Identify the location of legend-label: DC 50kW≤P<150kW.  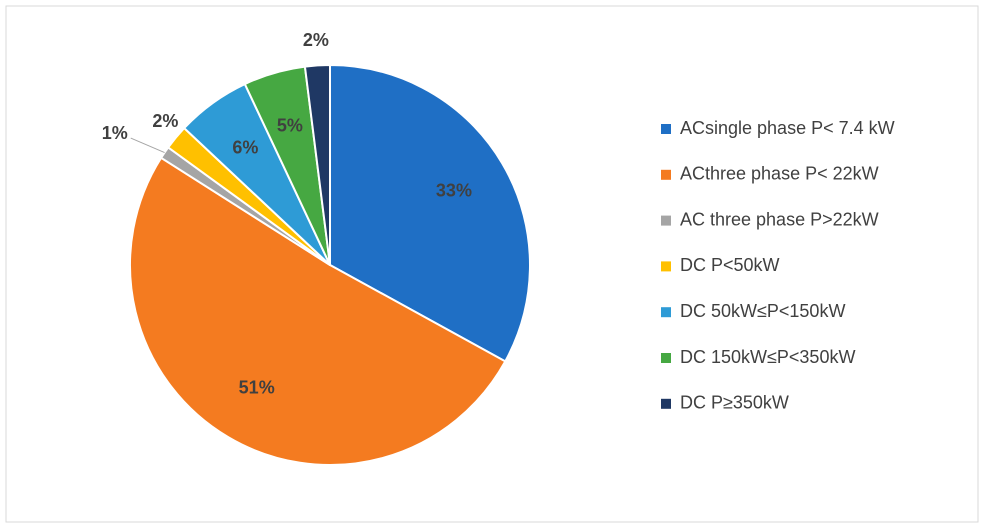
(762, 311).